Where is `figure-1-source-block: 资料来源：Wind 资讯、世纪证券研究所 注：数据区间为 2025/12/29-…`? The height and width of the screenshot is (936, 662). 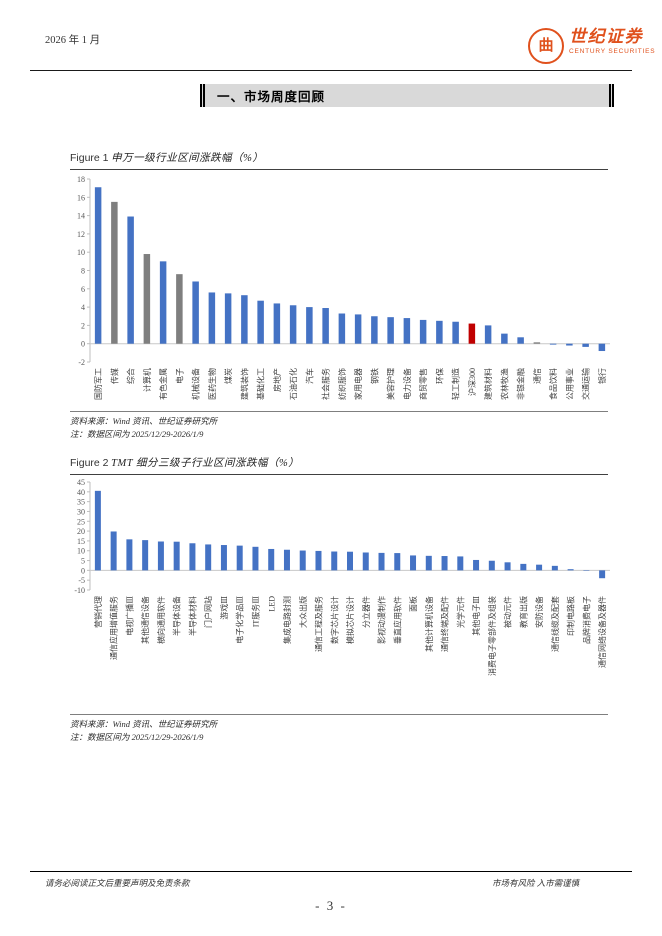
figure-1-source-block: 资料来源：Wind 资讯、世纪证券研究所 注：数据区间为 2025/12/29-… is located at coordinates (339, 426).